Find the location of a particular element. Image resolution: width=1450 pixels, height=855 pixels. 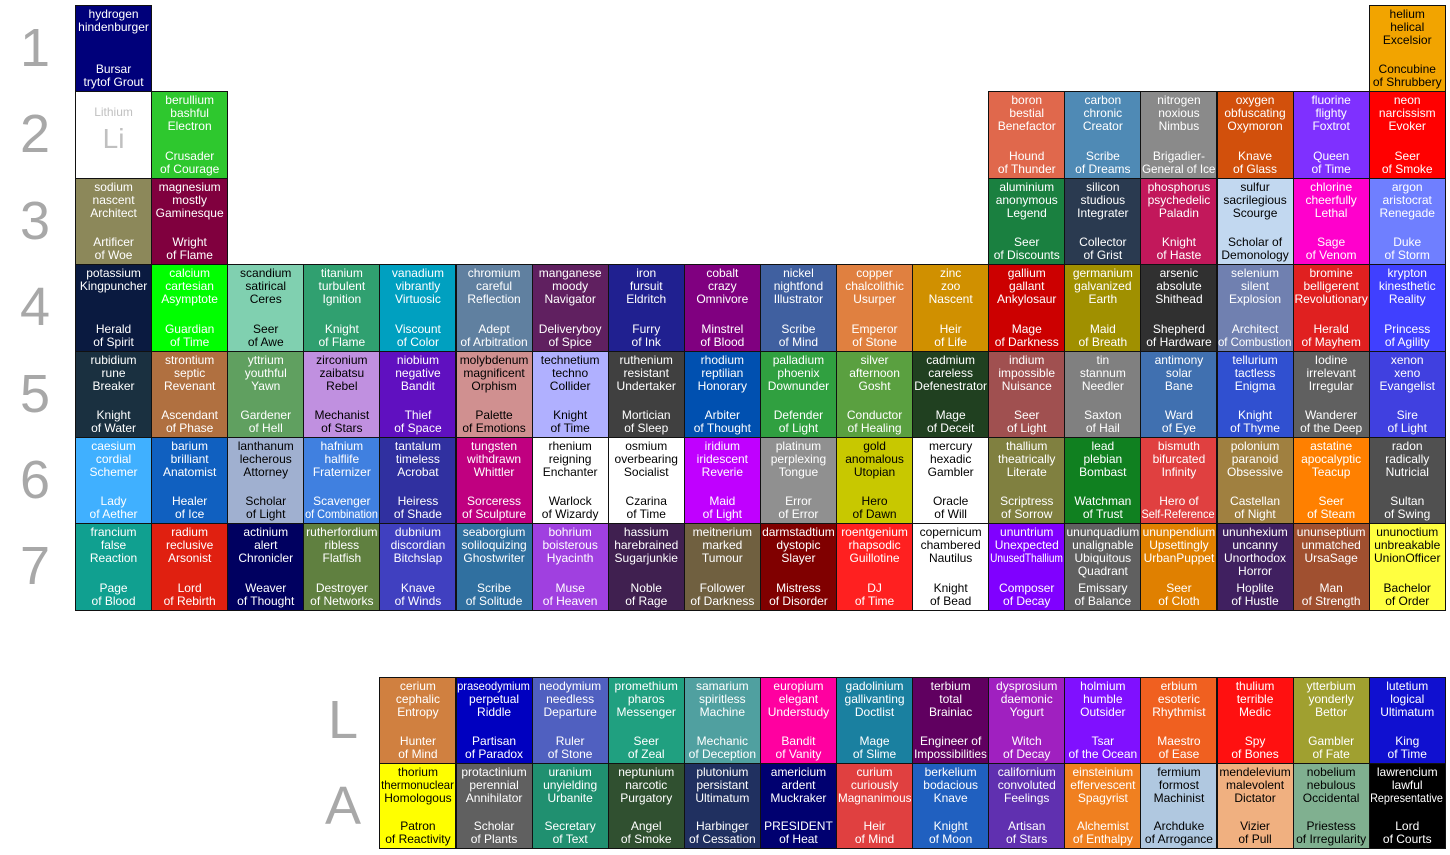

cell-bottom: Scholar of Plants is located at coordinates (494, 833).